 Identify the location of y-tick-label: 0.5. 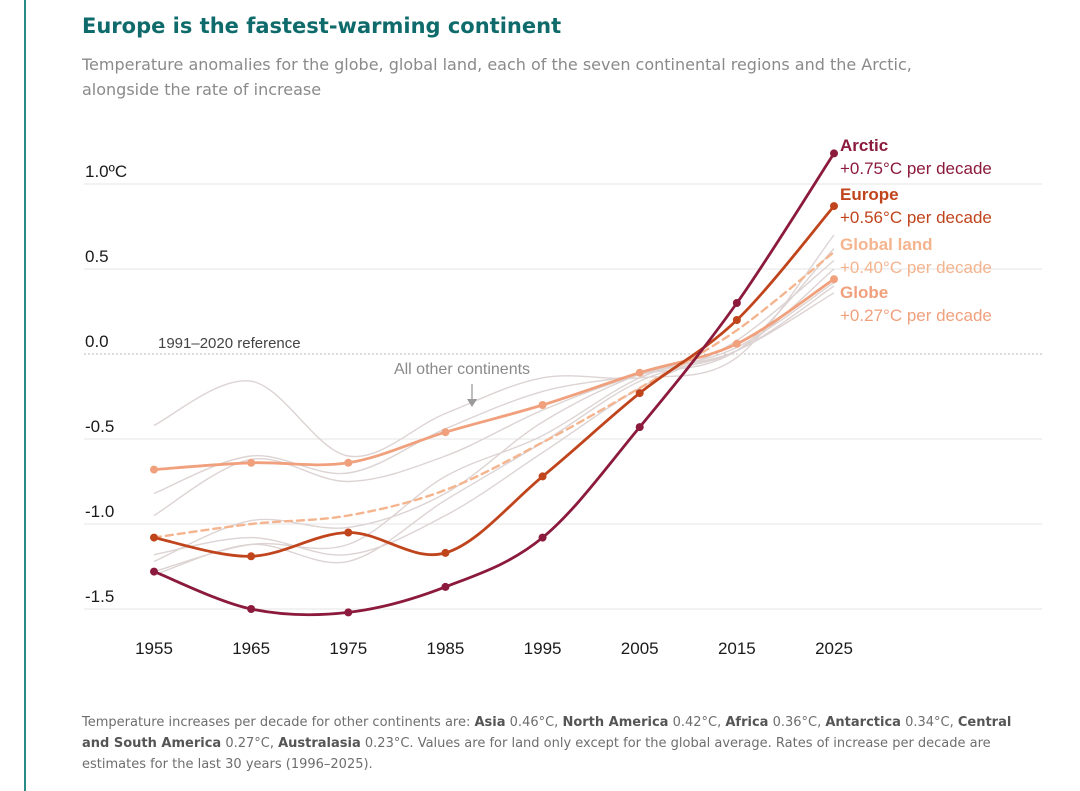
(97, 256).